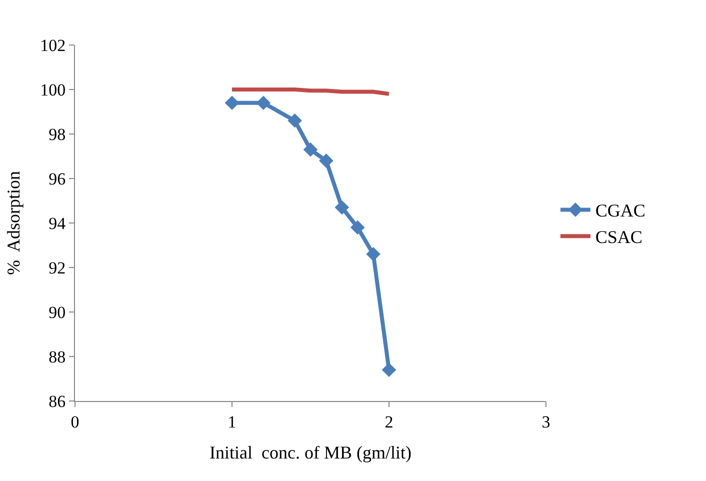 The image size is (706, 481). What do you see at coordinates (232, 422) in the screenshot?
I see `x-tick-label: 1` at bounding box center [232, 422].